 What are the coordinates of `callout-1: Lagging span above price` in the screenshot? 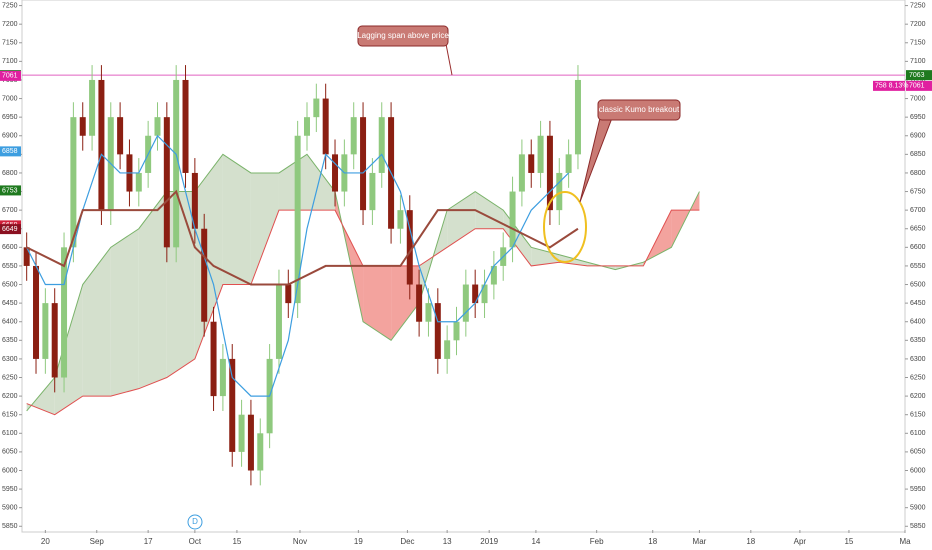 It's located at (405, 50).